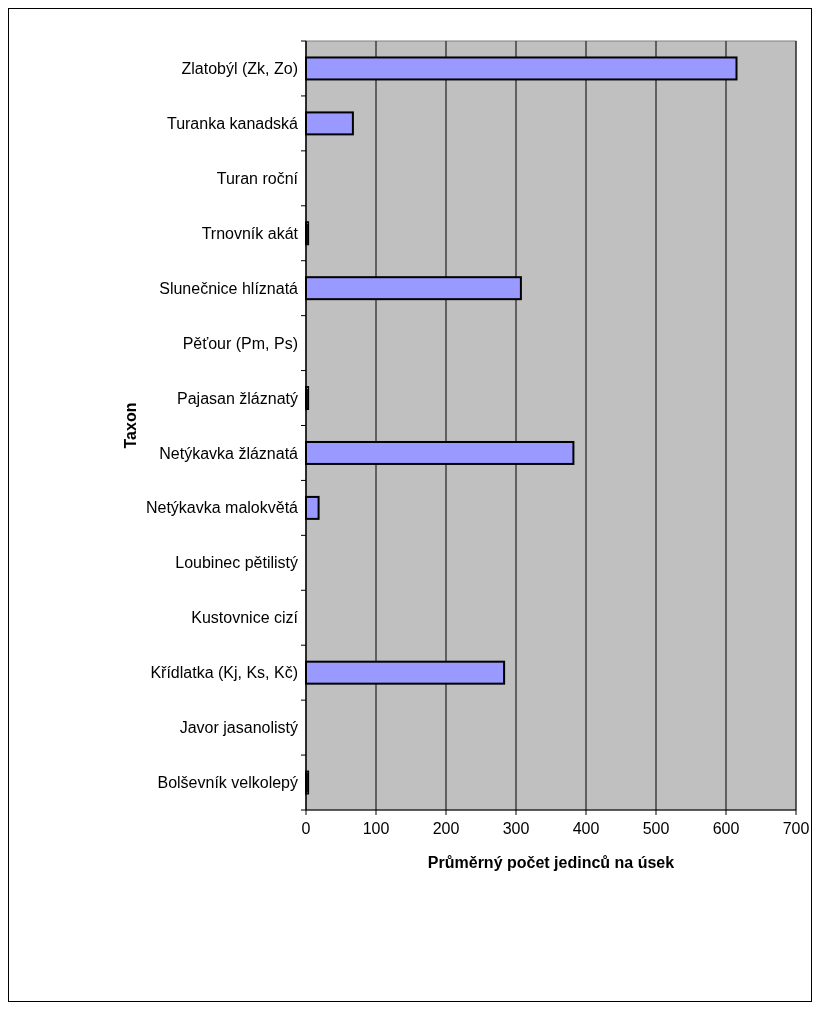 Image resolution: width=820 pixels, height=1010 pixels. I want to click on y-tick-label: Slunečnice hlíznatá, so click(229, 288).